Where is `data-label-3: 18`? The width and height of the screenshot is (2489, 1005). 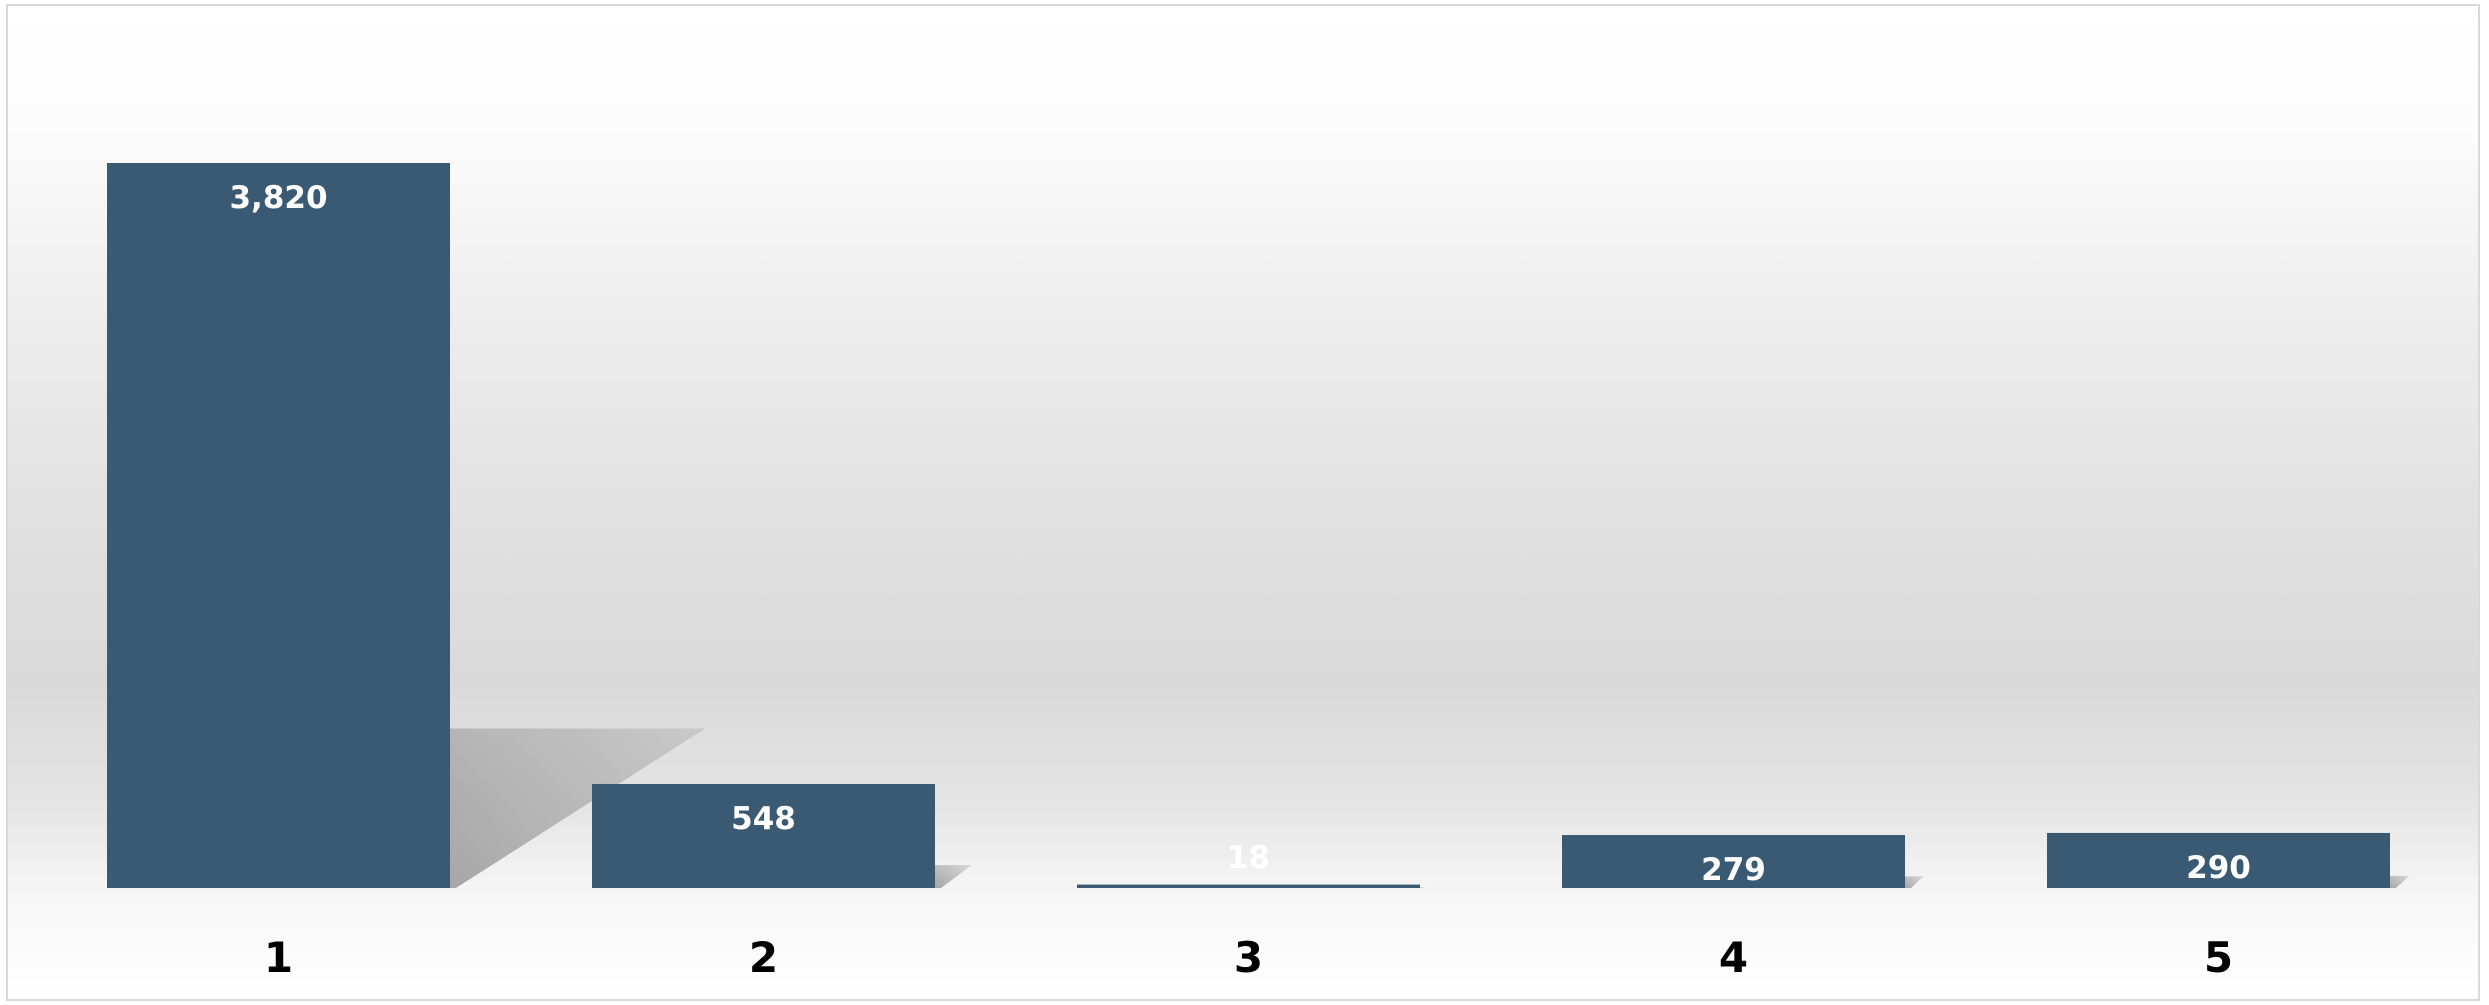 data-label-3: 18 is located at coordinates (1248, 858).